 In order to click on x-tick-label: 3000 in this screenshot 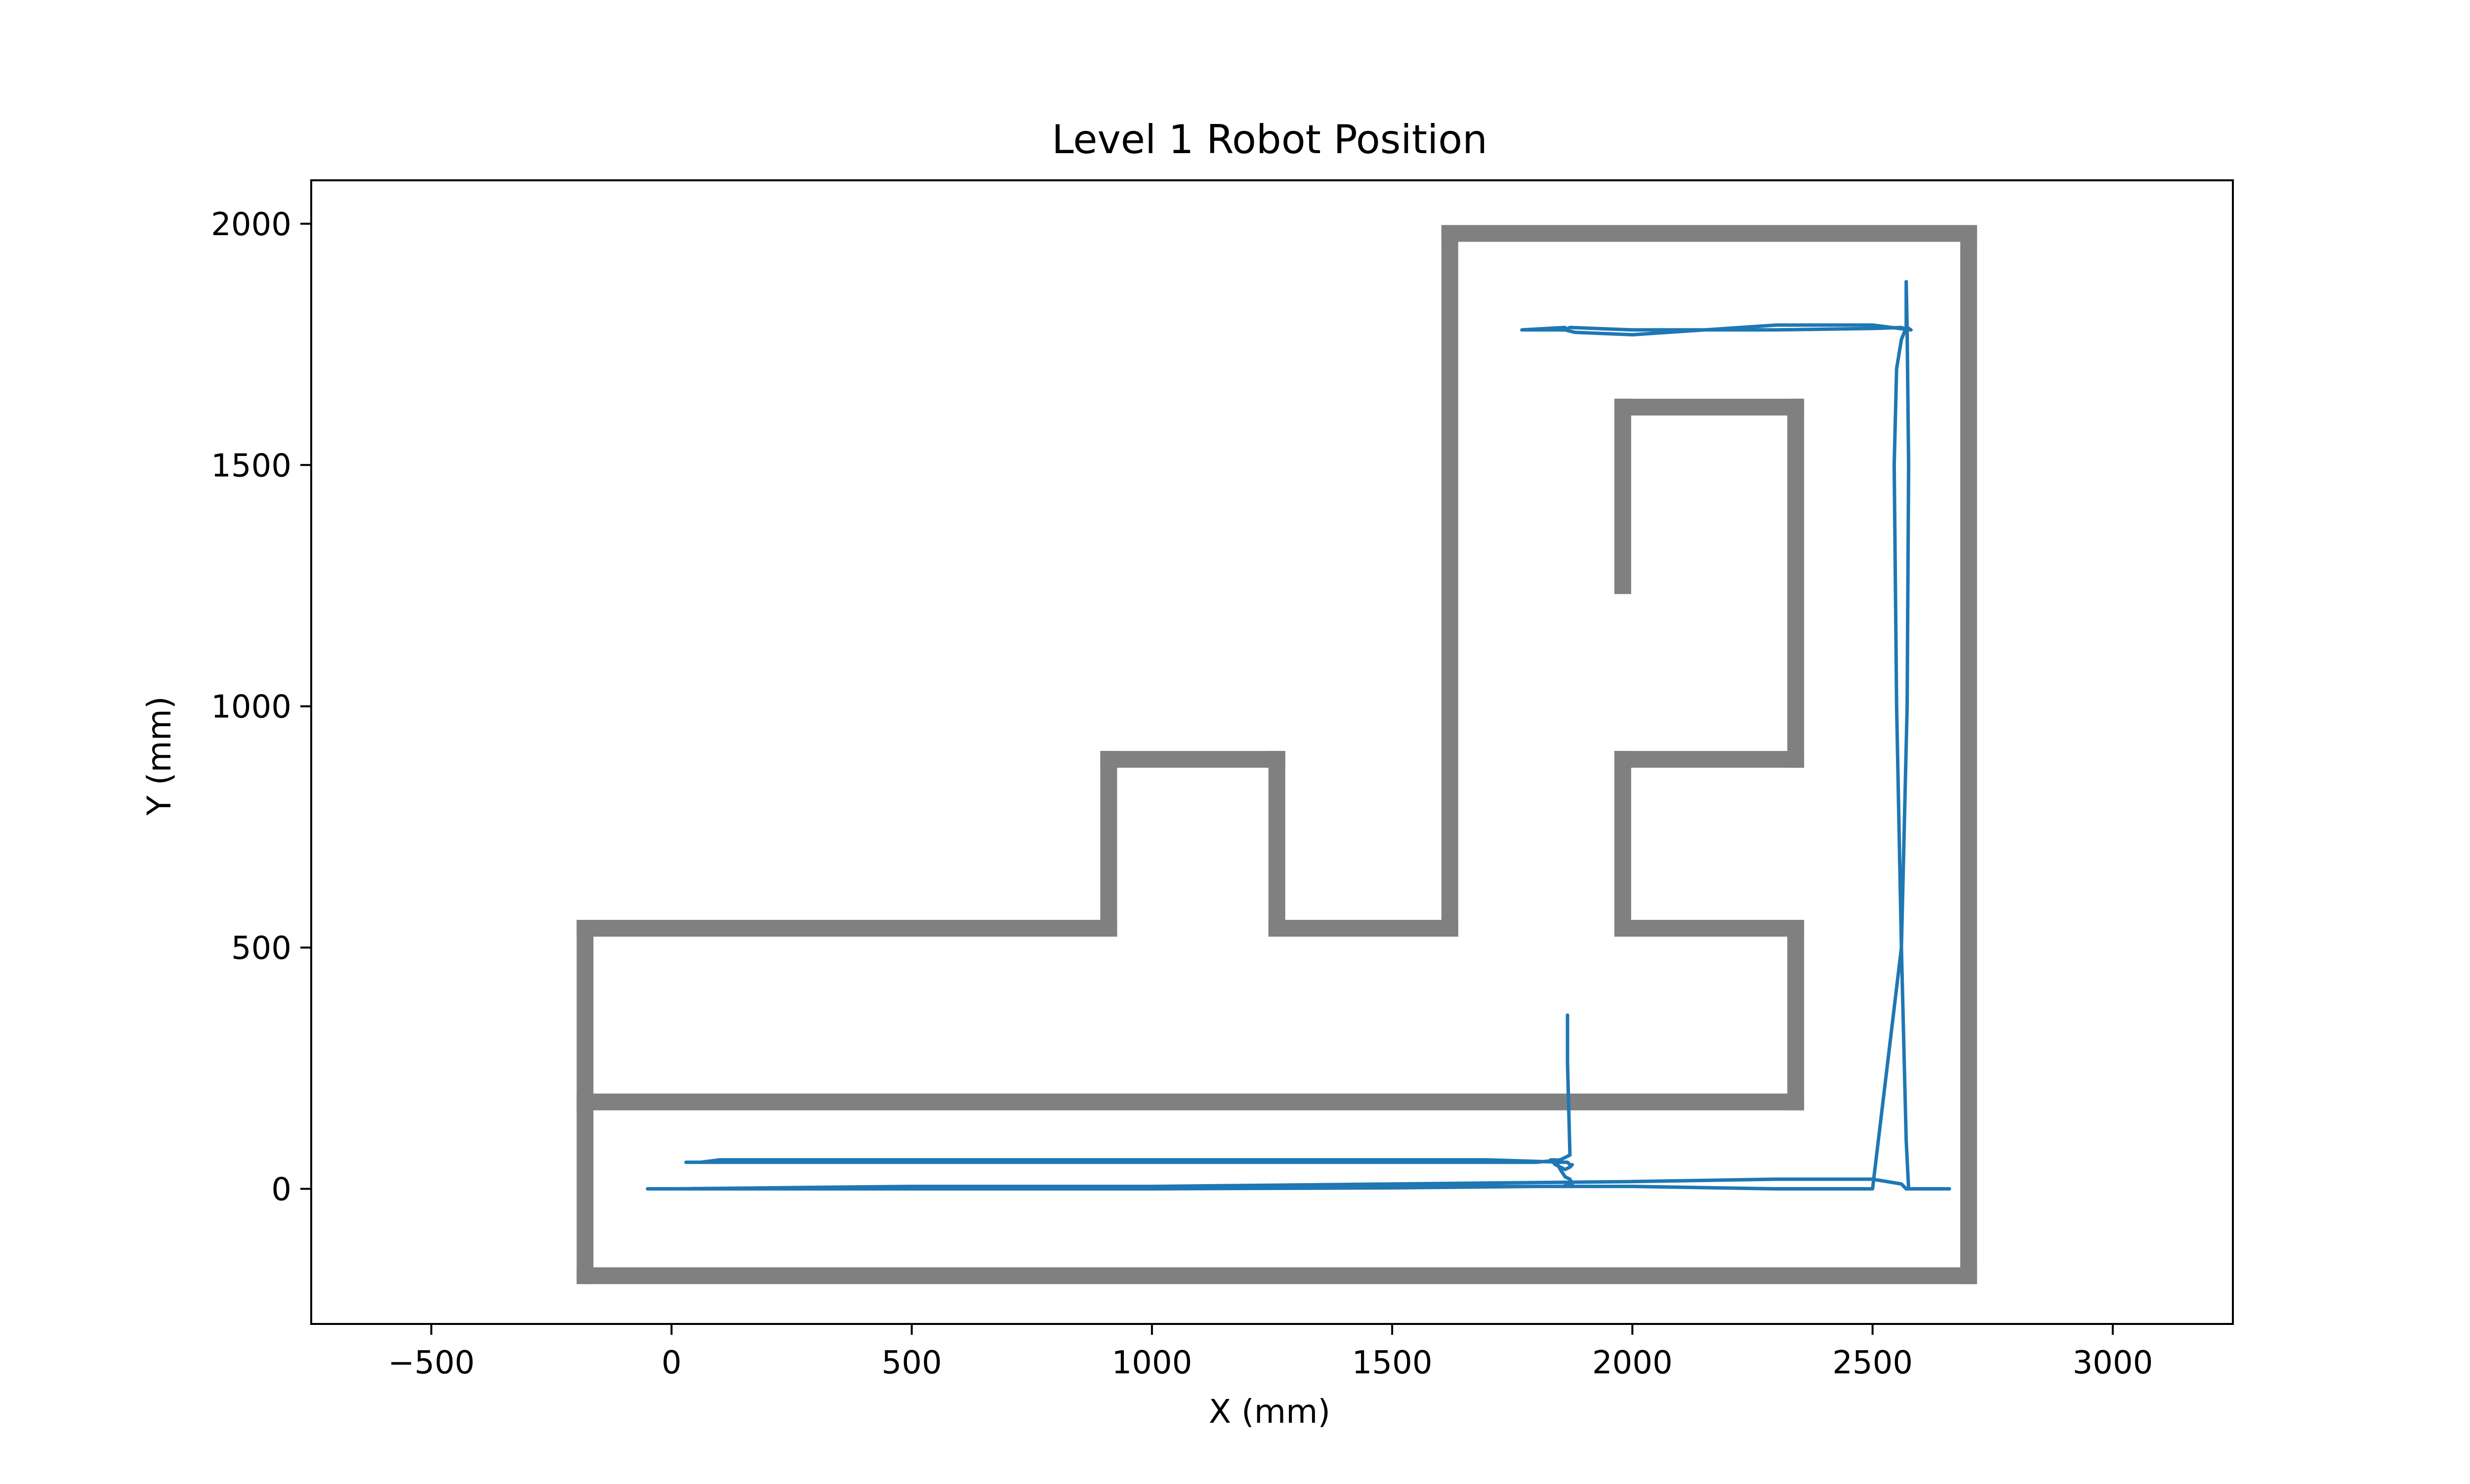, I will do `click(2112, 1363)`.